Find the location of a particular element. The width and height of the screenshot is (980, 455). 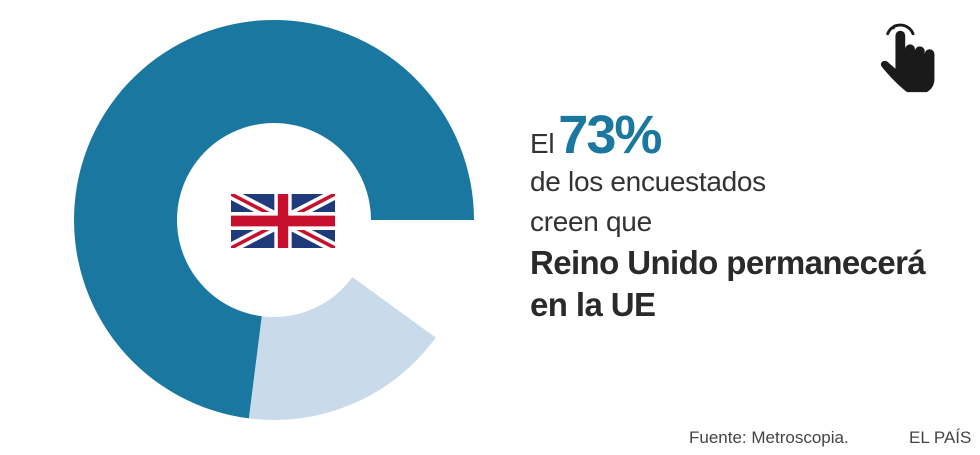

headline-prefix: El is located at coordinates (542, 143).